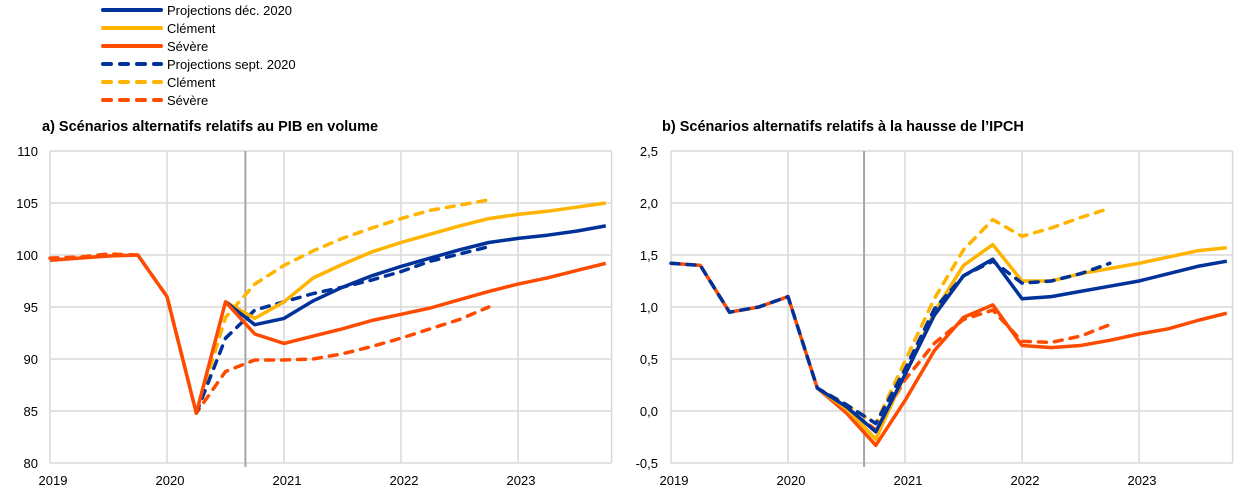  I want to click on legend-swatch-solid-blue, so click(132, 10).